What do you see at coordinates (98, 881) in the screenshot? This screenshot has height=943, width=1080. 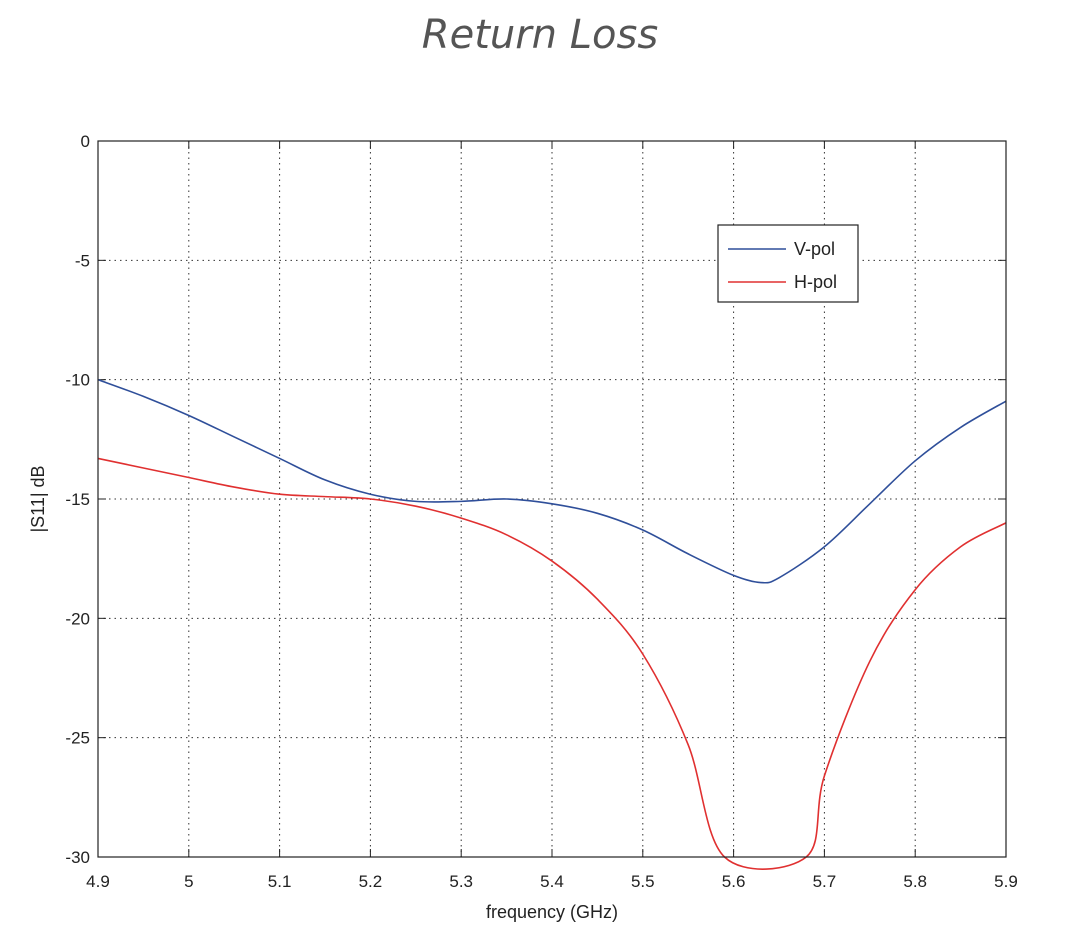 I see `x-tick-label: 4.9` at bounding box center [98, 881].